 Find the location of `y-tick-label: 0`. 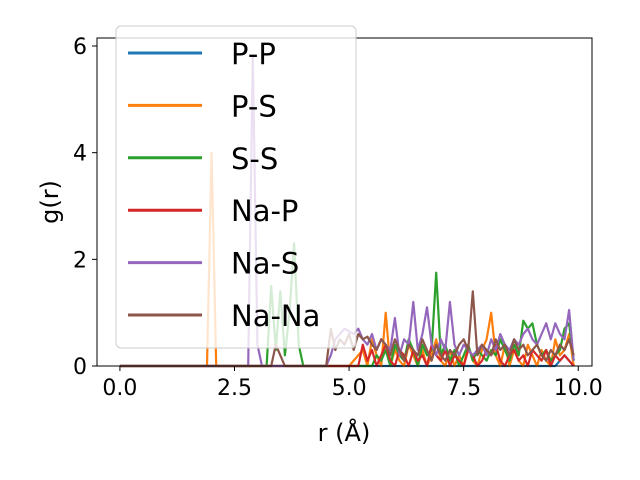

y-tick-label: 0 is located at coordinates (80, 367).